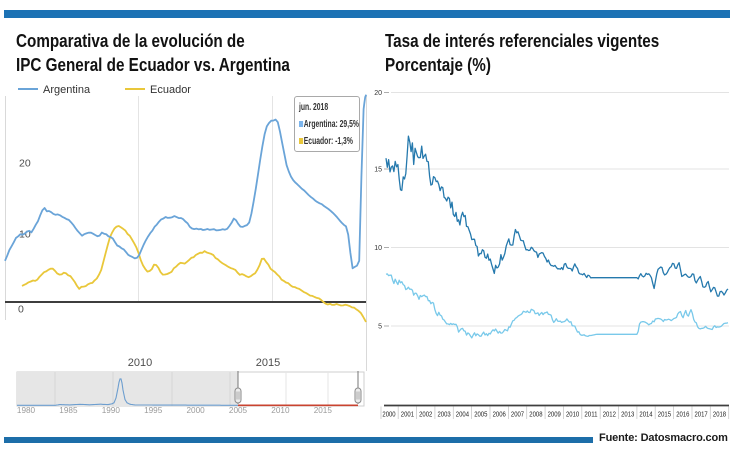  Describe the element at coordinates (719, 414) in the screenshot. I see `svg-text: 2018` at that location.